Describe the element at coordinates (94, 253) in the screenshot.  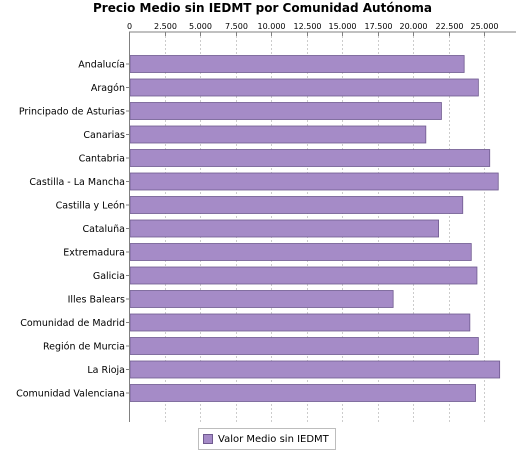
I see `category-label: Extremadura` at that location.